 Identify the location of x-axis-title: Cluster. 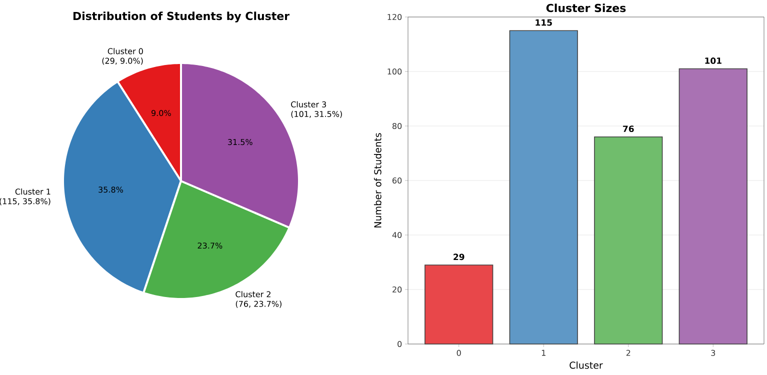
(586, 365).